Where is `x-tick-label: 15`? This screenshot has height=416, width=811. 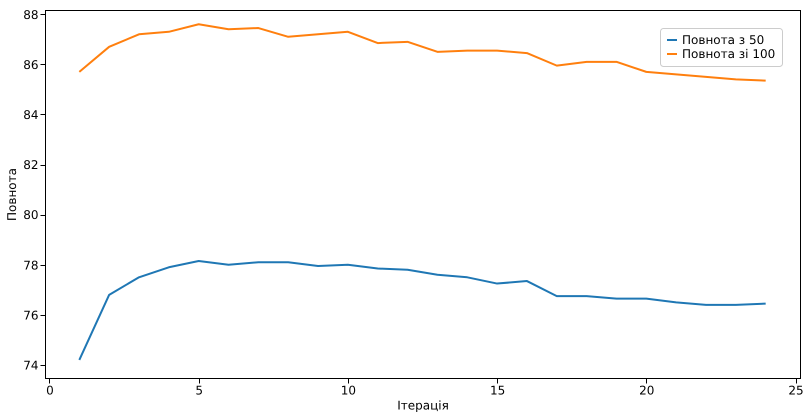
x-tick-label: 15 is located at coordinates (498, 391).